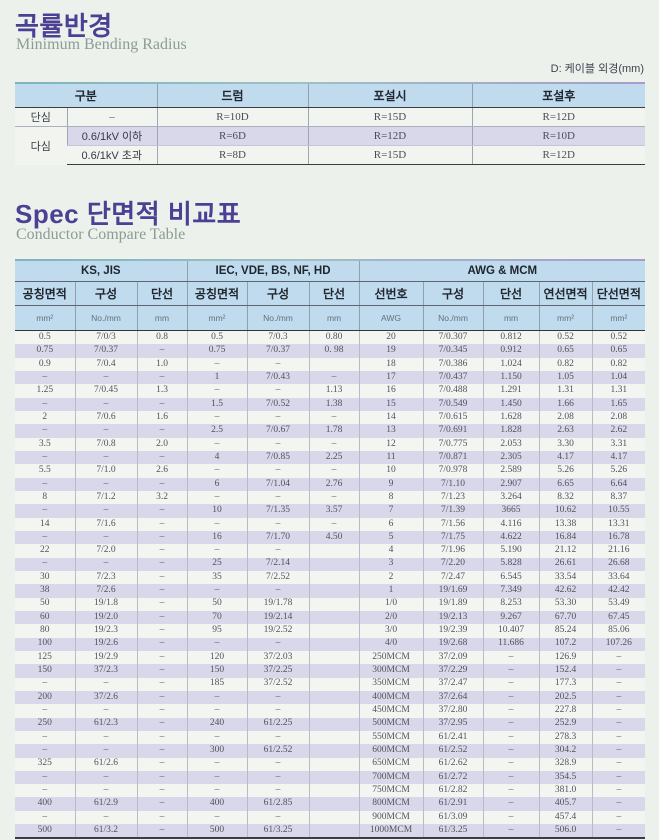  I want to click on cell: 61/2.62, so click(453, 764).